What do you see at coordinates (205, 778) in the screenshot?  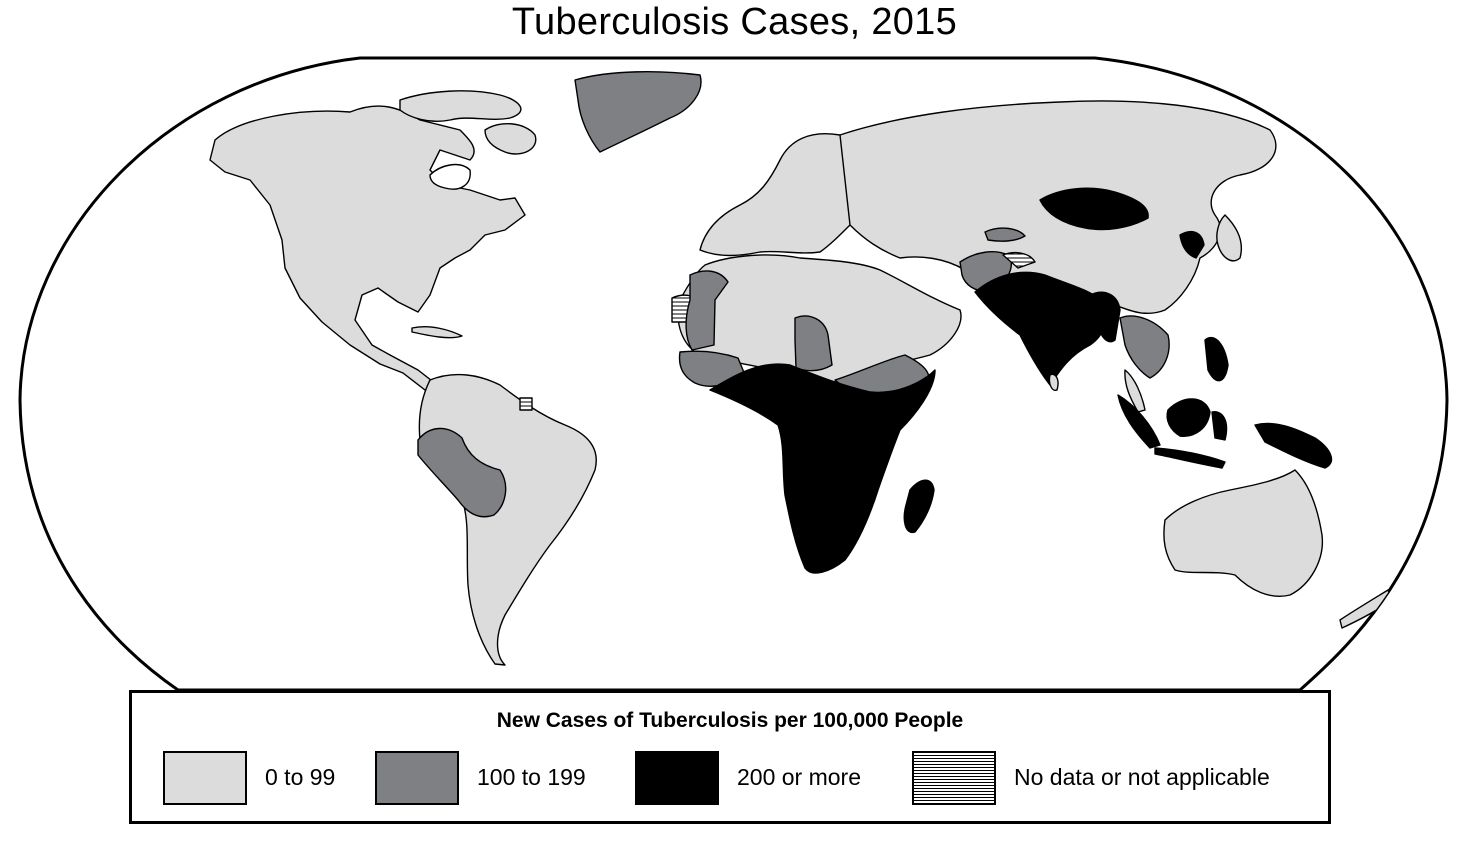 I see `legend-swatch-low` at bounding box center [205, 778].